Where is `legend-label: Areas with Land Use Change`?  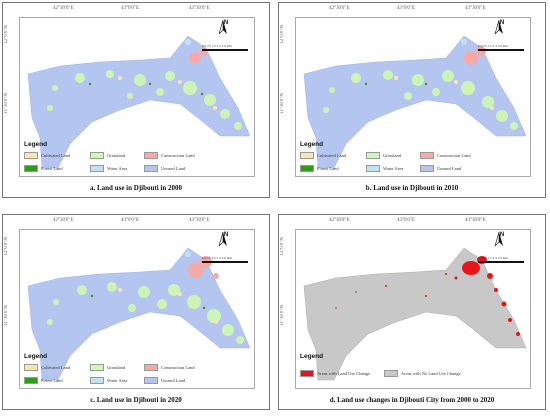 legend-label: Areas with Land Use Change is located at coordinates (343, 373).